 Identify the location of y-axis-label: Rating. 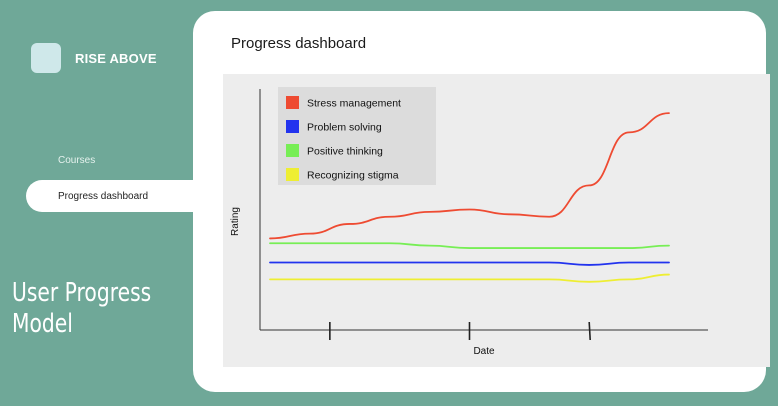
(235, 221).